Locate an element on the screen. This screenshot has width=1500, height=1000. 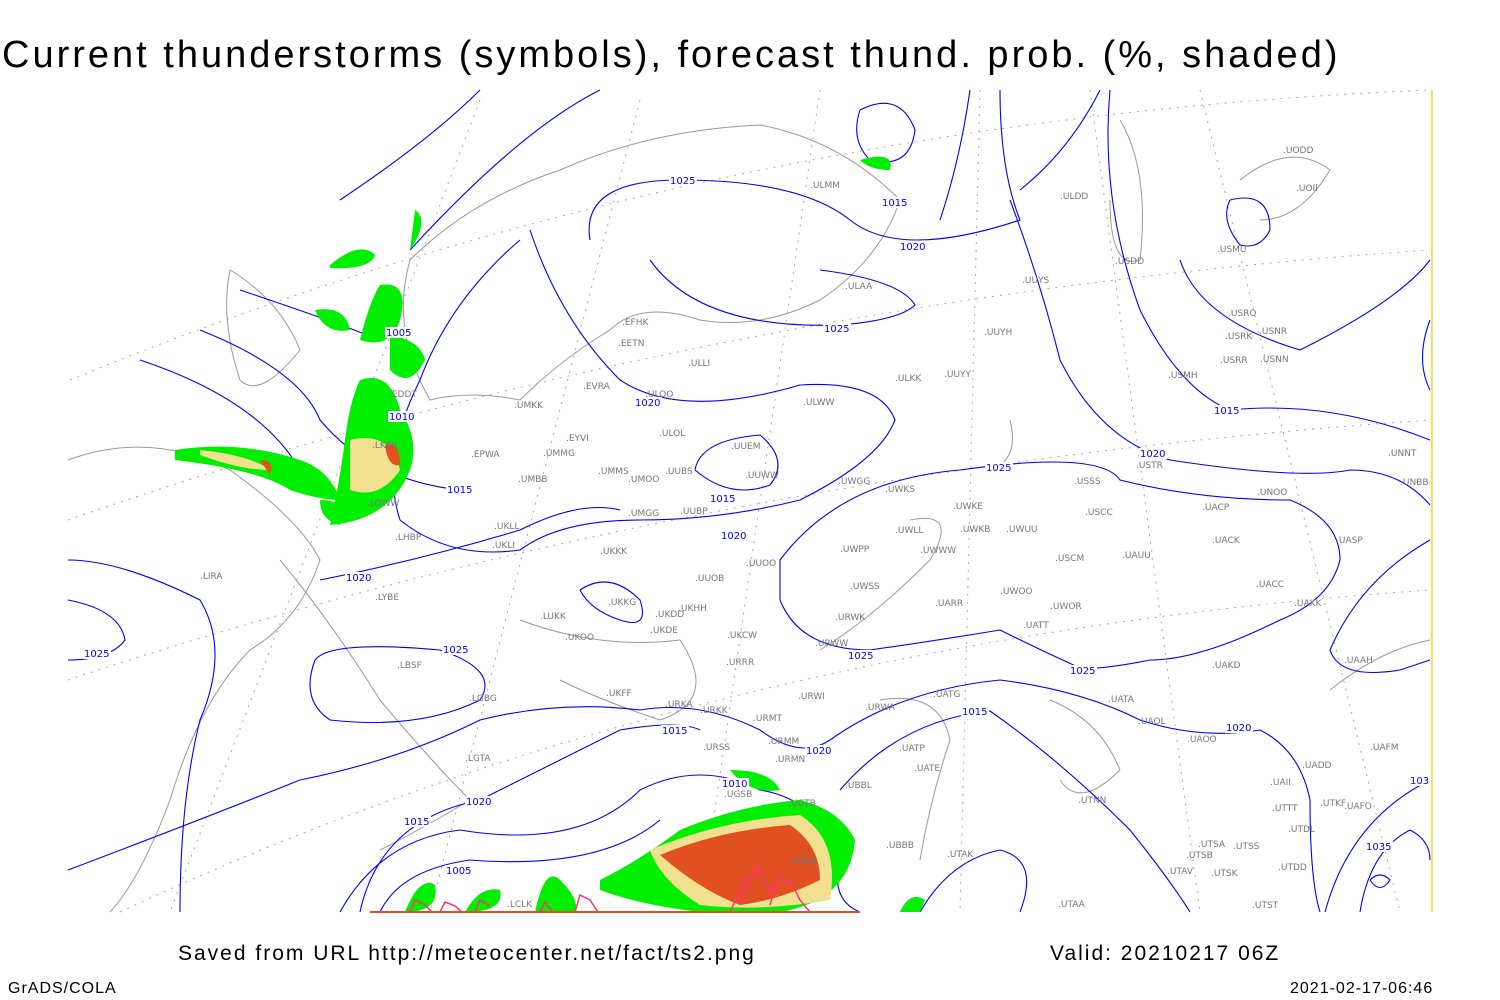
station-label: .UNOO is located at coordinates (1272, 493).